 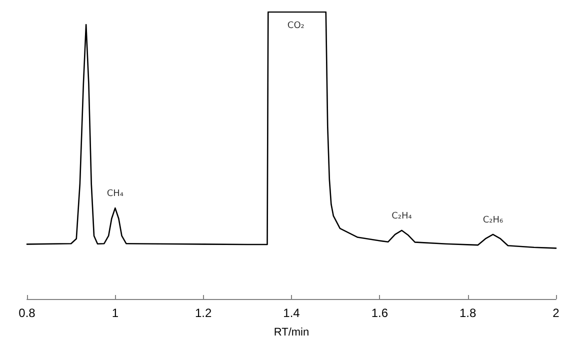 What do you see at coordinates (556, 313) in the screenshot?
I see `x-tick-label: 2` at bounding box center [556, 313].